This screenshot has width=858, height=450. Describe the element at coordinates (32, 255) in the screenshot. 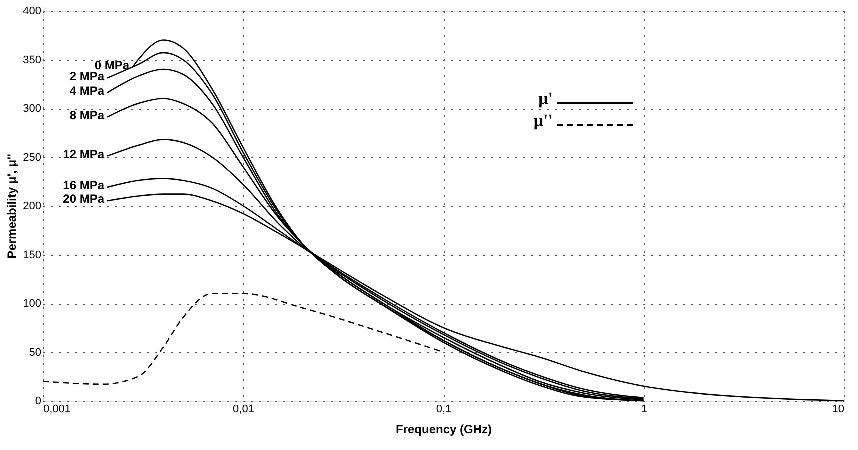

I see `y-tick-label: 150` at that location.